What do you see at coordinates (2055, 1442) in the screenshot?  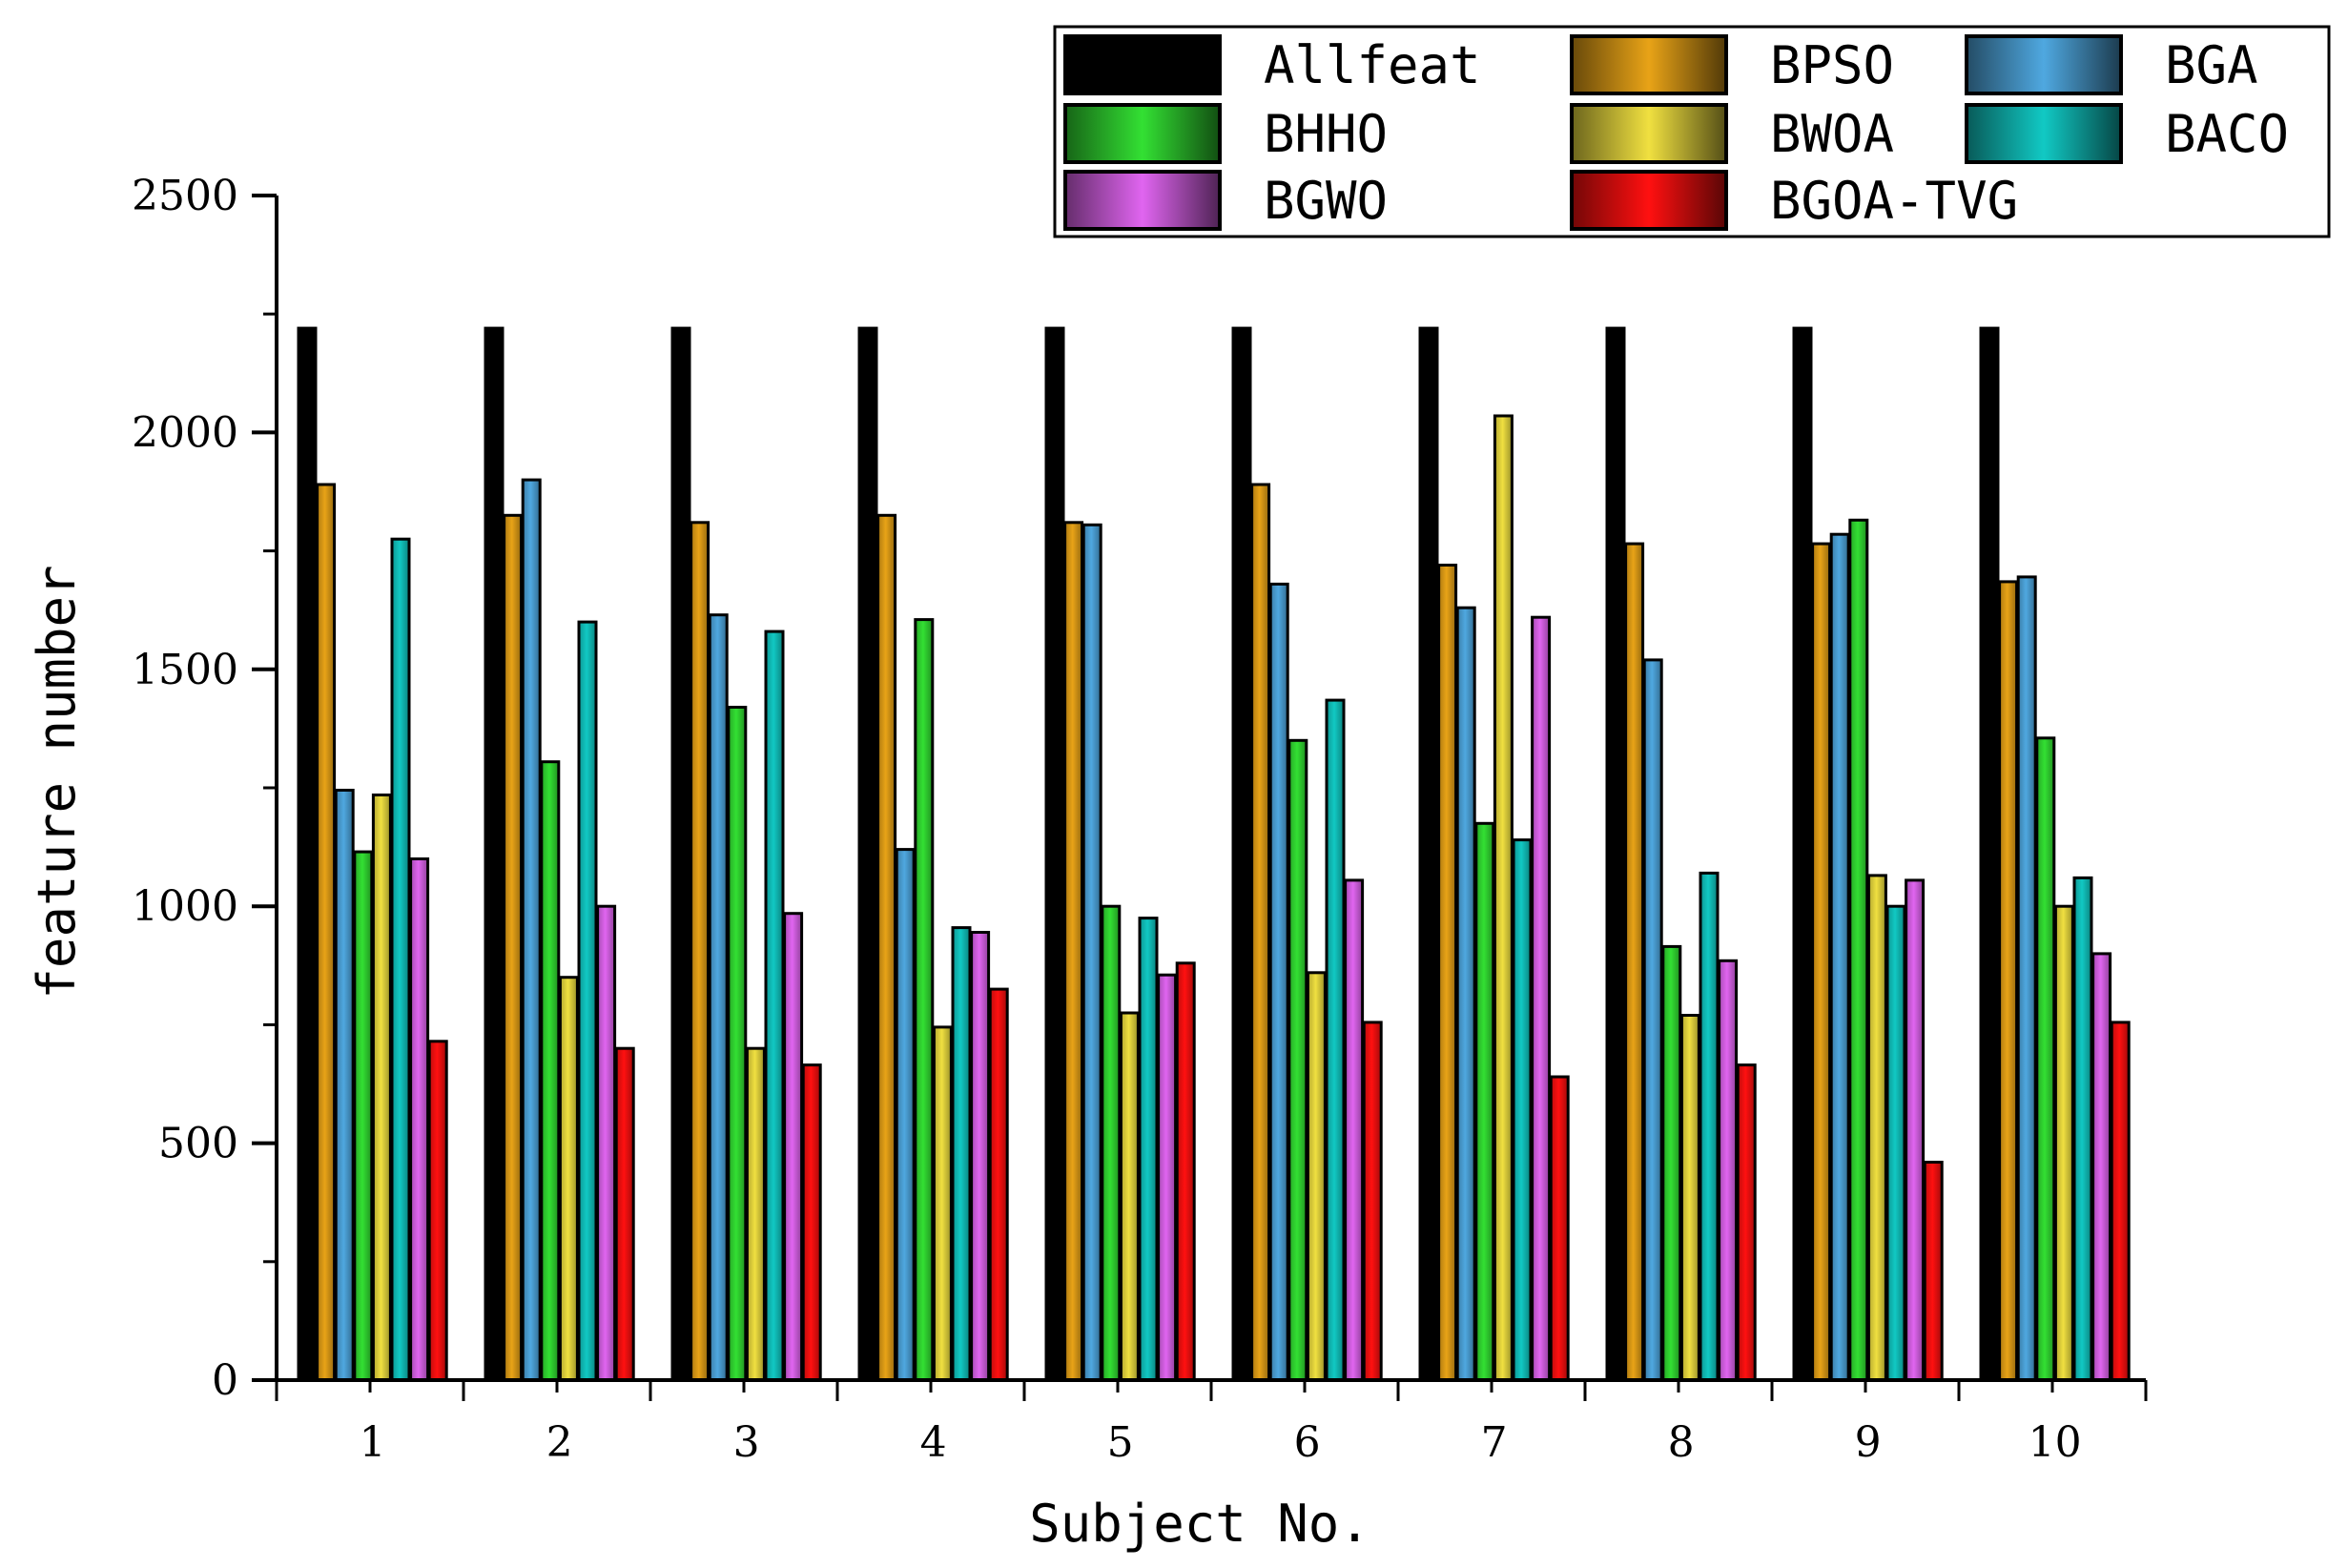 I see `x-tick-label: 10` at bounding box center [2055, 1442].